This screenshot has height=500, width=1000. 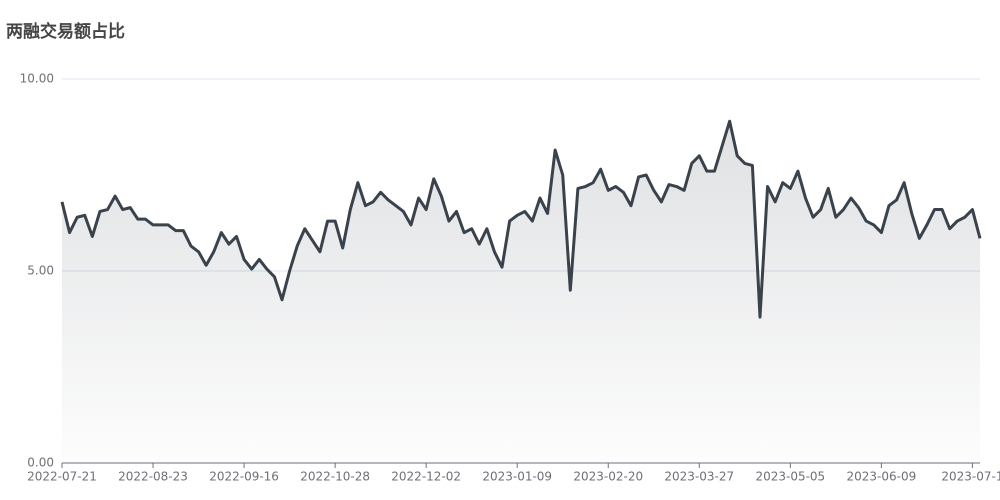 What do you see at coordinates (65, 31) in the screenshot?
I see `chart-title: 两融交易额占比` at bounding box center [65, 31].